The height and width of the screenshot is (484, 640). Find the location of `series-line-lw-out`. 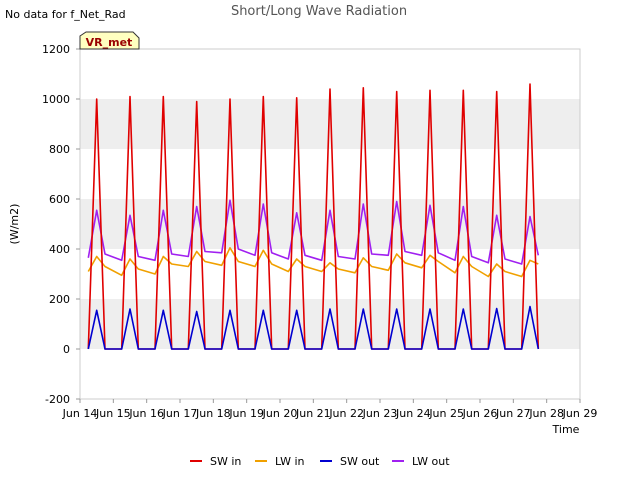

series-line-lw-out is located at coordinates (313, 232).